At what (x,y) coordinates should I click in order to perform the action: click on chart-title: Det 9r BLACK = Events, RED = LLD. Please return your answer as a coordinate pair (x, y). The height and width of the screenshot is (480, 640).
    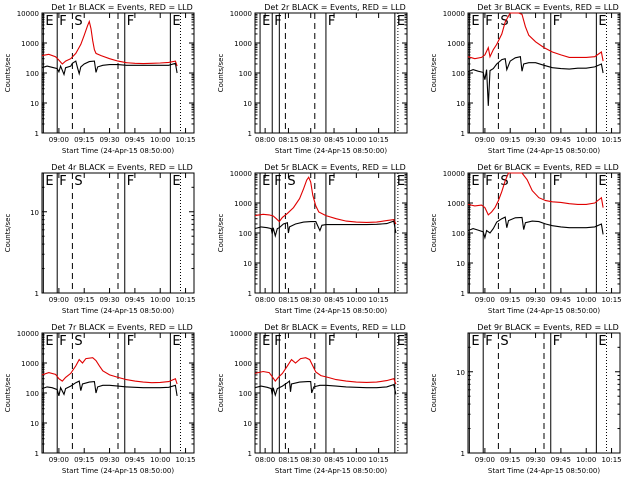
    Looking at the image, I should click on (548, 327).